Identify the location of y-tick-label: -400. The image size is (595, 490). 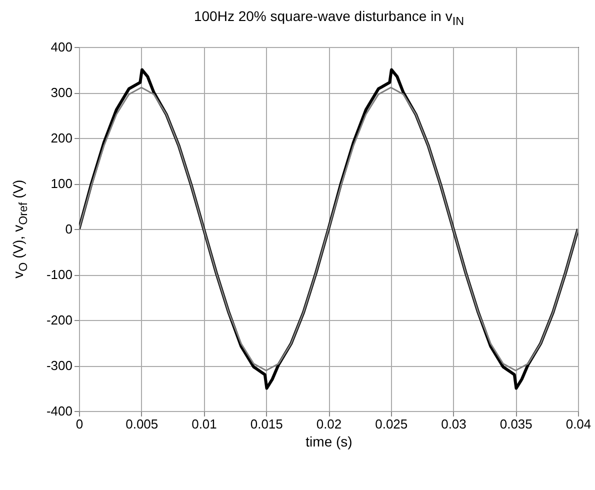
(59, 411).